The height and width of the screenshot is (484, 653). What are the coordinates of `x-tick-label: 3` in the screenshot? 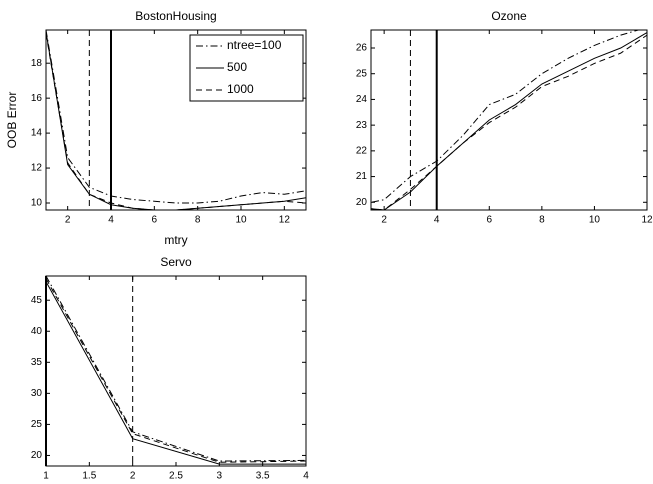 It's located at (220, 476).